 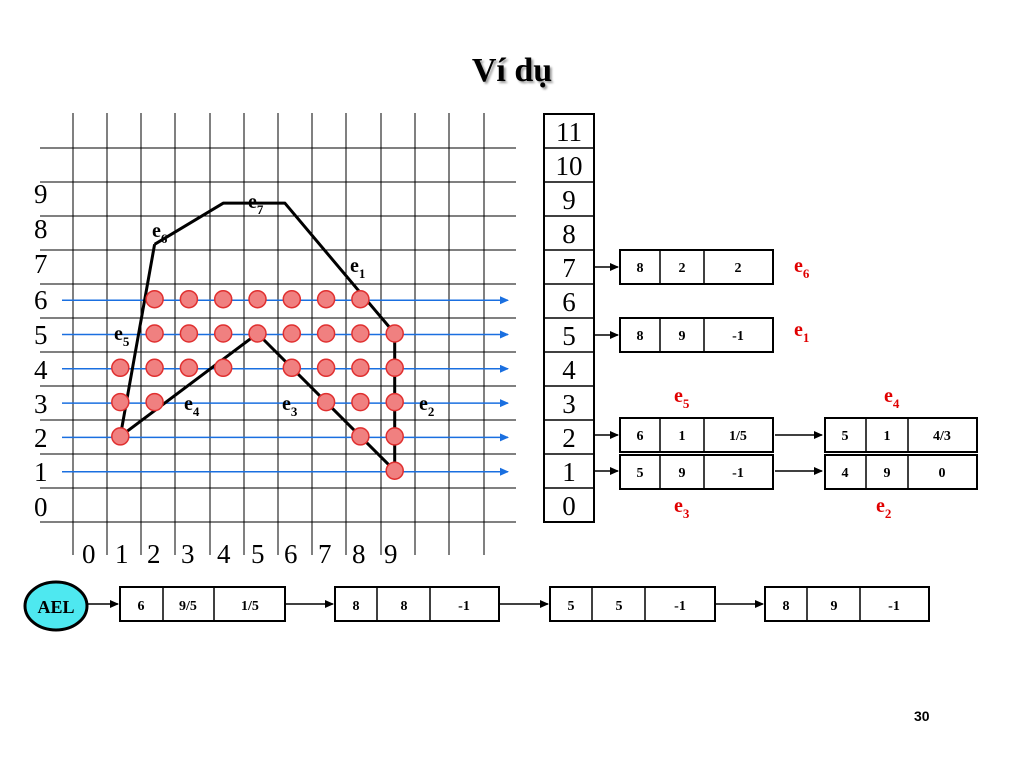 I want to click on bucket-label: 6, so click(x=569, y=302).